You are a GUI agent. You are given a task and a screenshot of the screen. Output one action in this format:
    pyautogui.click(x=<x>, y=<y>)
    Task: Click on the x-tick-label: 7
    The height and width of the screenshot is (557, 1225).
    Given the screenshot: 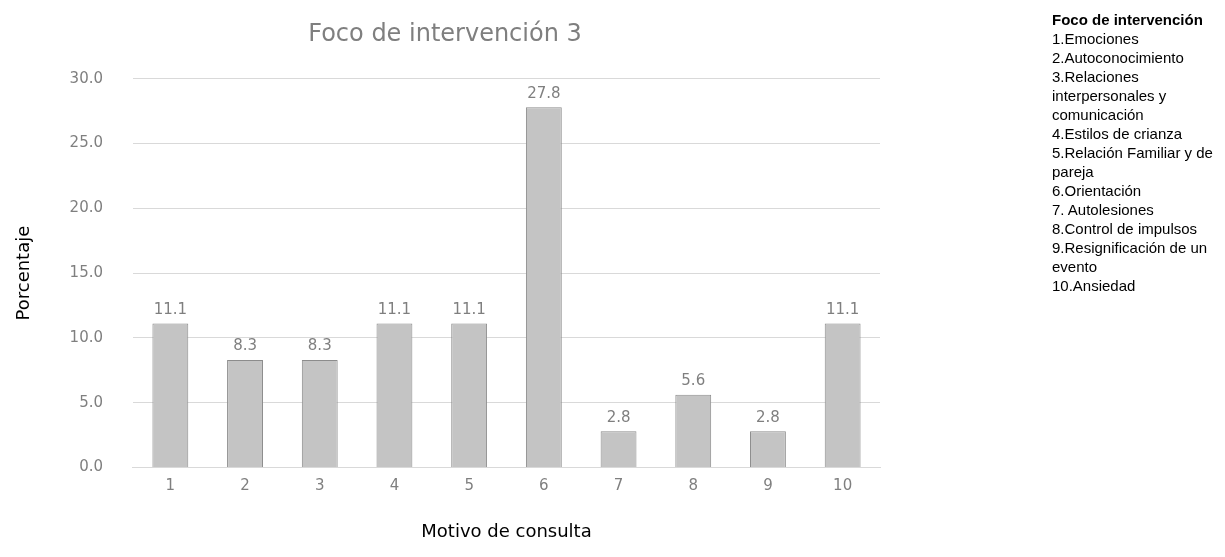 What is the action you would take?
    pyautogui.click(x=618, y=485)
    